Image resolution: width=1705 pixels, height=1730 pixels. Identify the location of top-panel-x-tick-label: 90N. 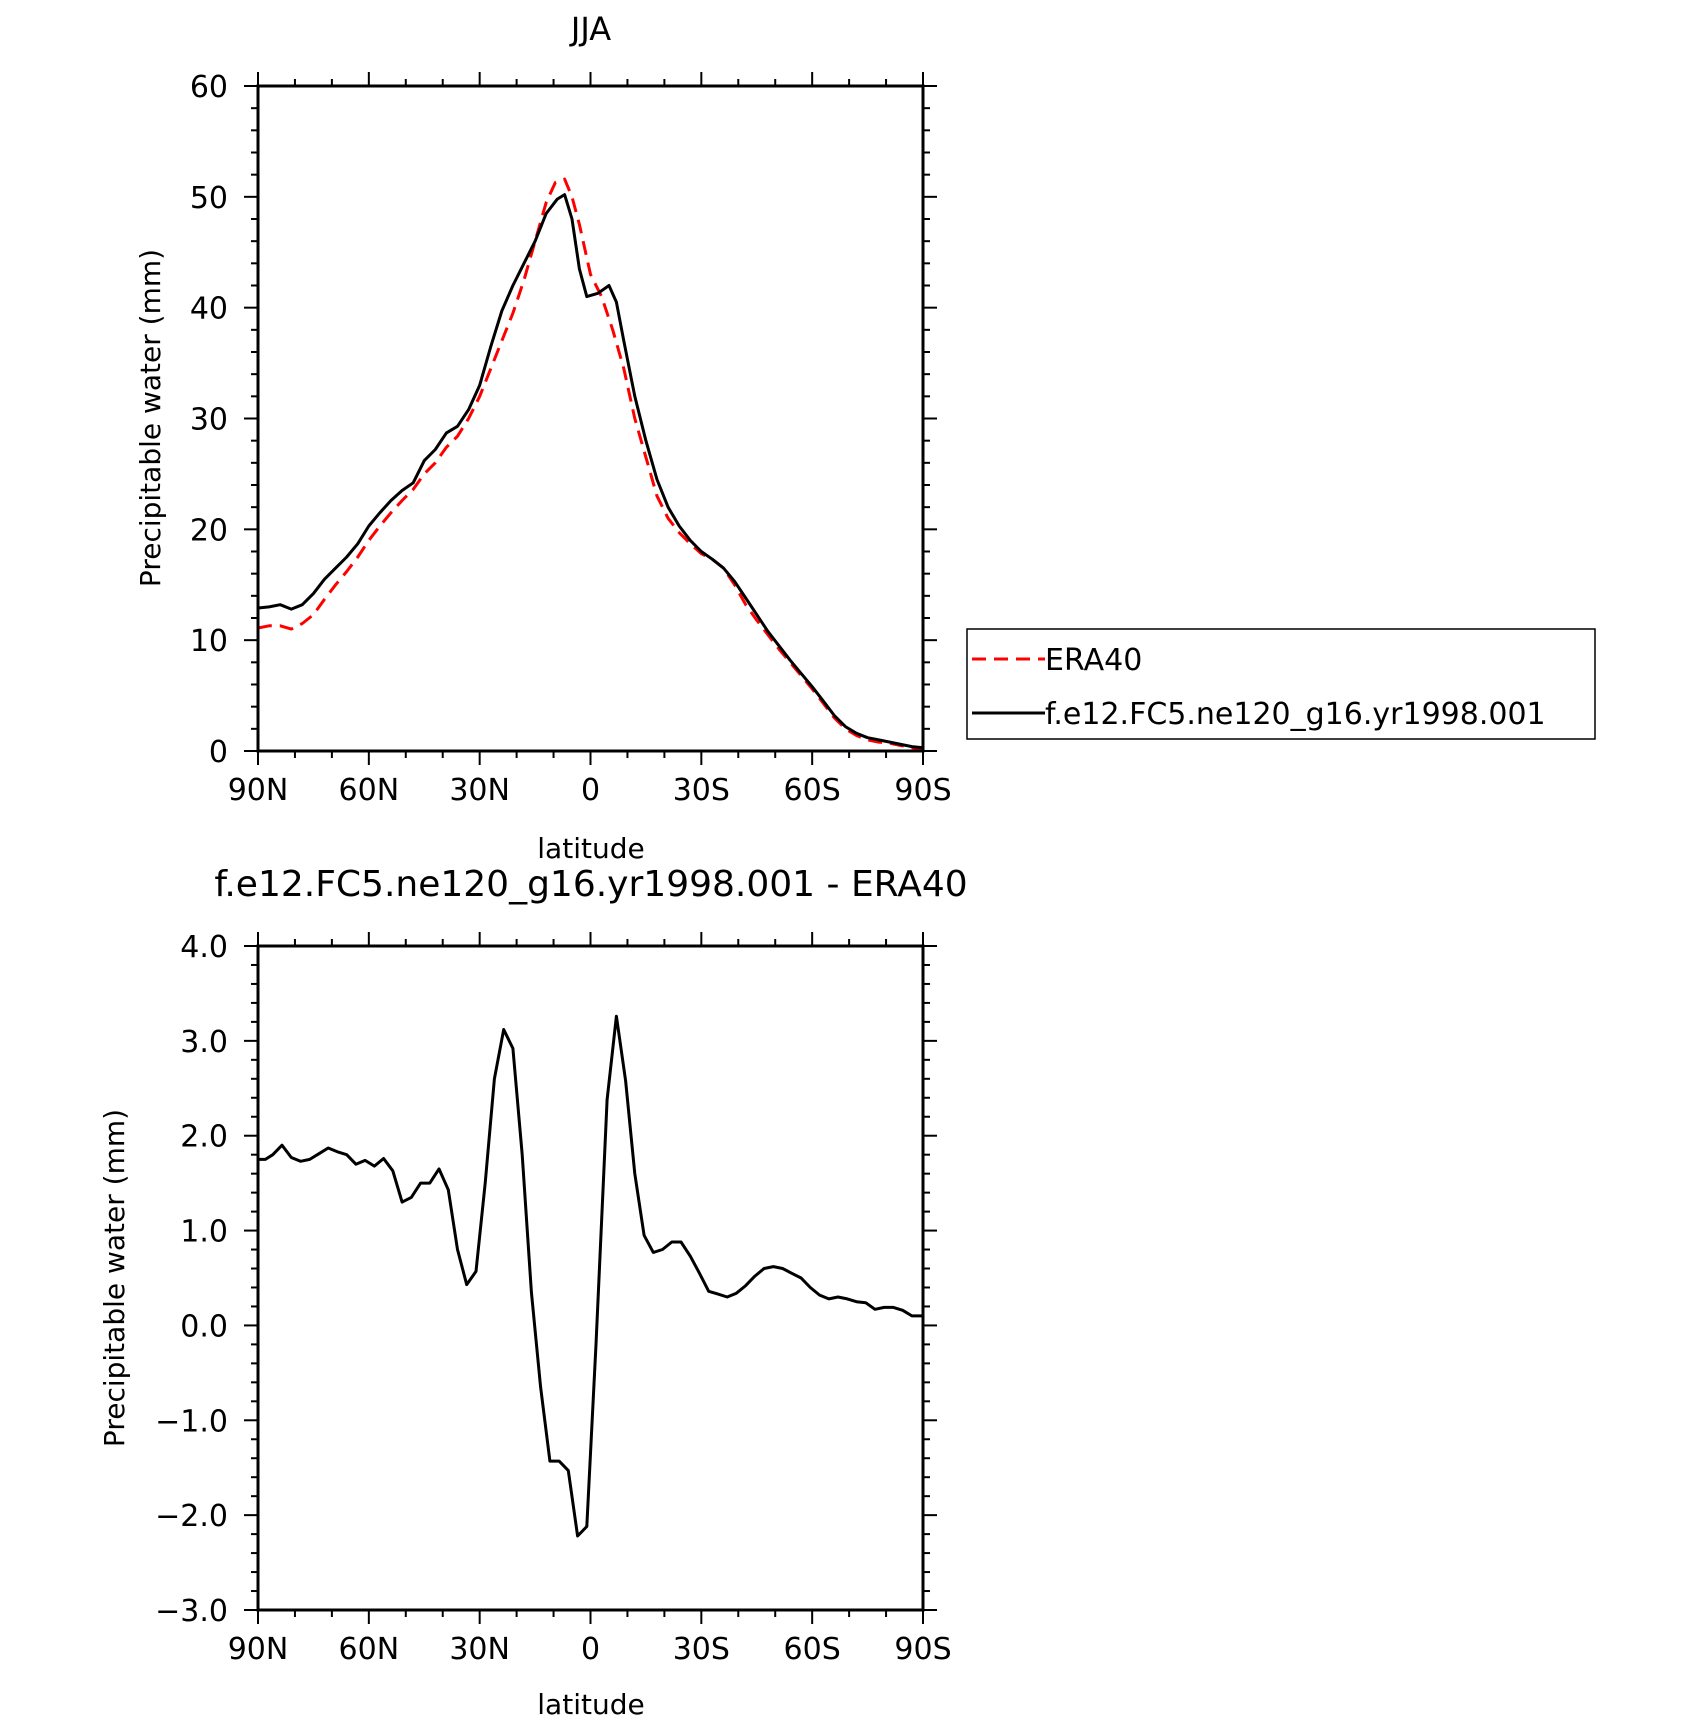
(258, 790).